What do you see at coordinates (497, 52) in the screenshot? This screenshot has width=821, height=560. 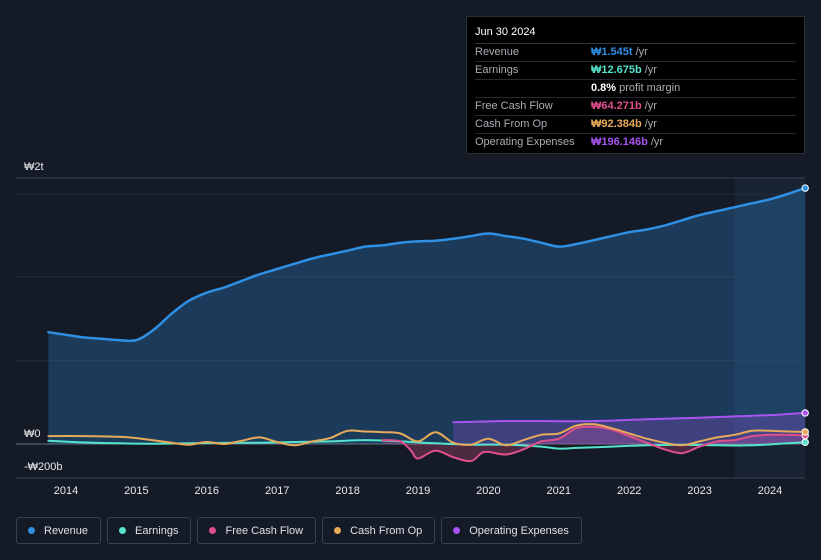 I see `tooltip-row-label: Revenue` at bounding box center [497, 52].